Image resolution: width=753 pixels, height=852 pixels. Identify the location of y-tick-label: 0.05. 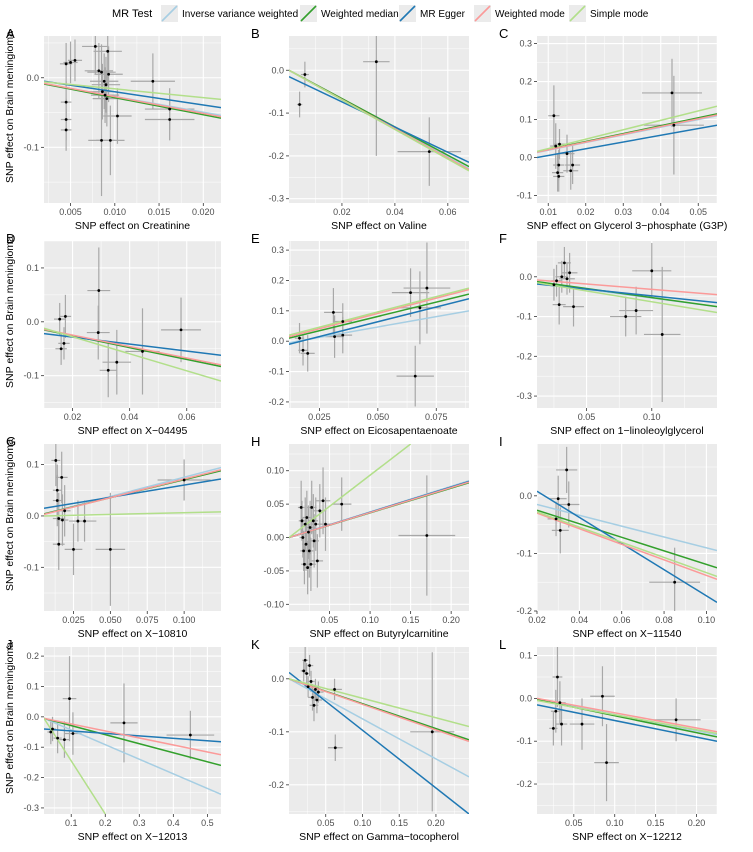
(275, 504).